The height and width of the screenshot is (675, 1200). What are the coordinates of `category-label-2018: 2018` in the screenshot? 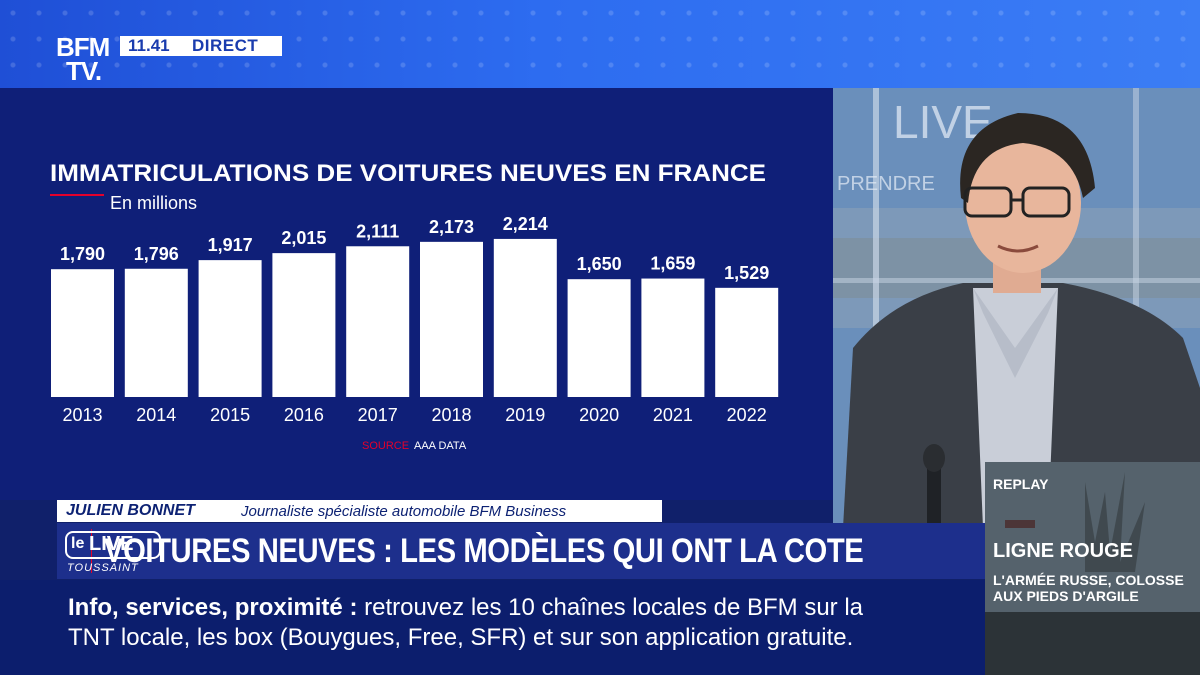 It's located at (451, 415).